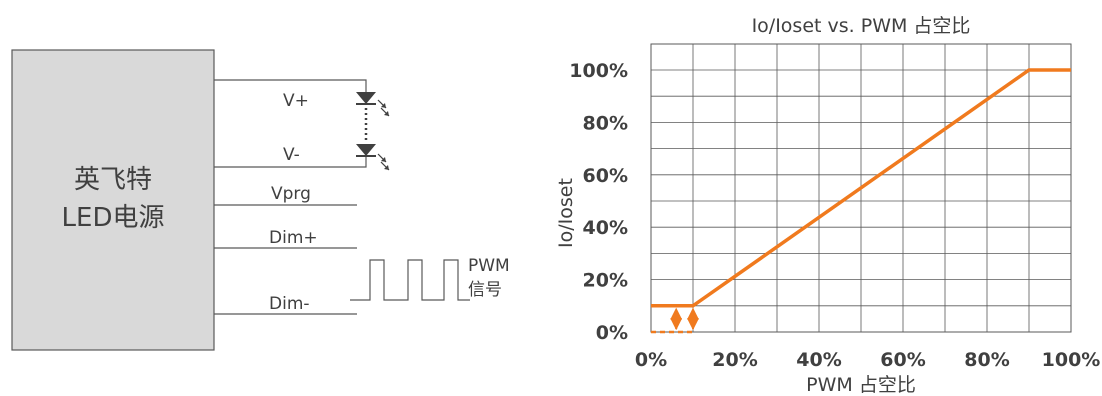 The width and height of the screenshot is (1102, 396). What do you see at coordinates (684, 319) in the screenshot?
I see `annotations` at bounding box center [684, 319].